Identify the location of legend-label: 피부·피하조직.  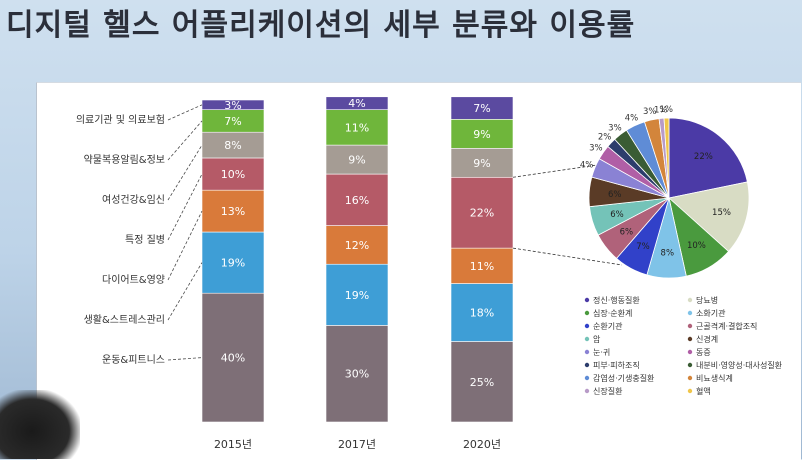
(616, 365).